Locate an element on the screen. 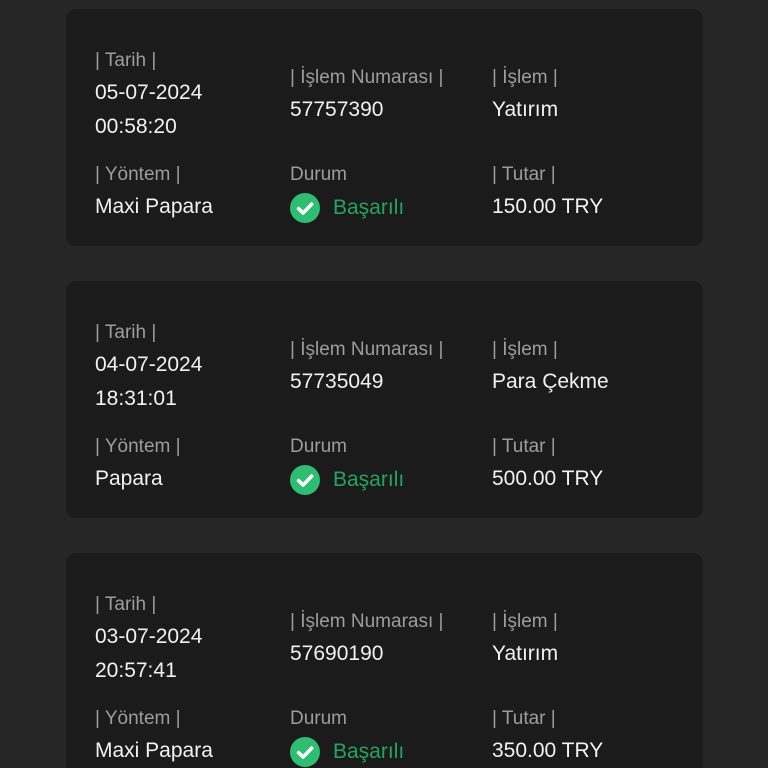 This screenshot has height=768, width=768. operation-value: Para Çekme is located at coordinates (550, 381).